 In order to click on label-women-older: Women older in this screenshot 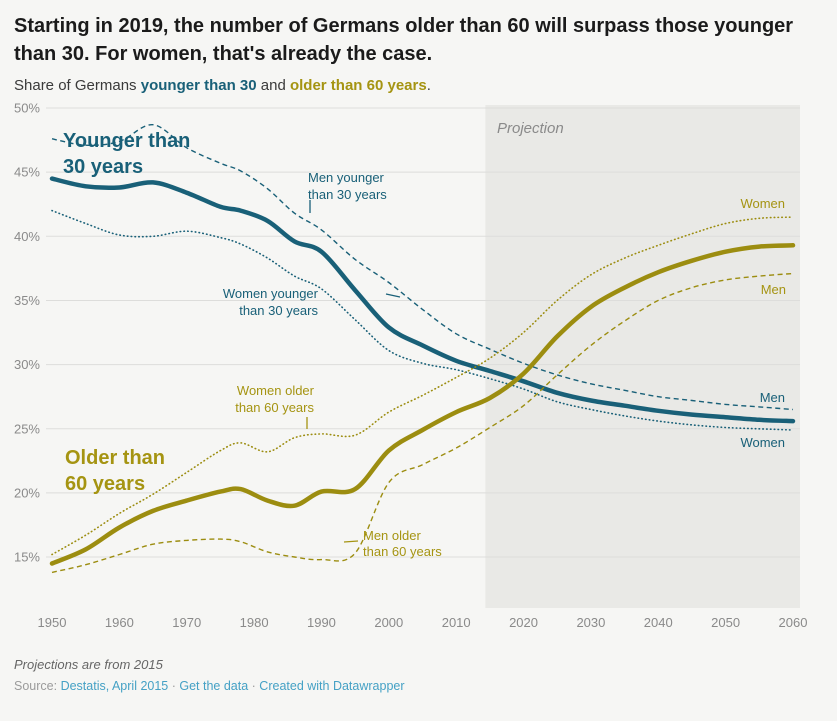, I will do `click(276, 390)`.